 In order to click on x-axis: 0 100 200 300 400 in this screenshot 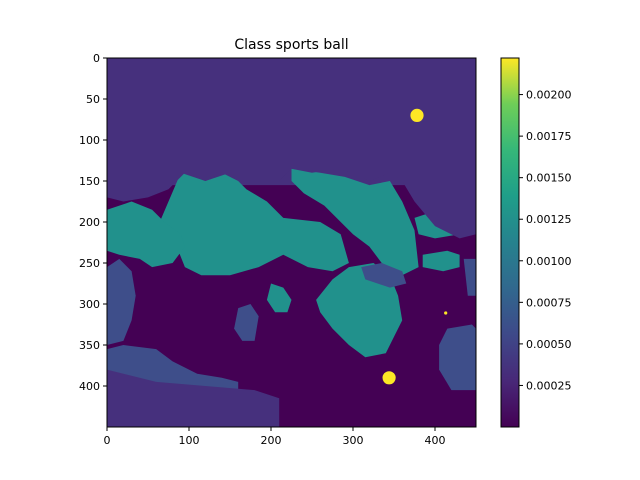, I will do `click(275, 437)`.